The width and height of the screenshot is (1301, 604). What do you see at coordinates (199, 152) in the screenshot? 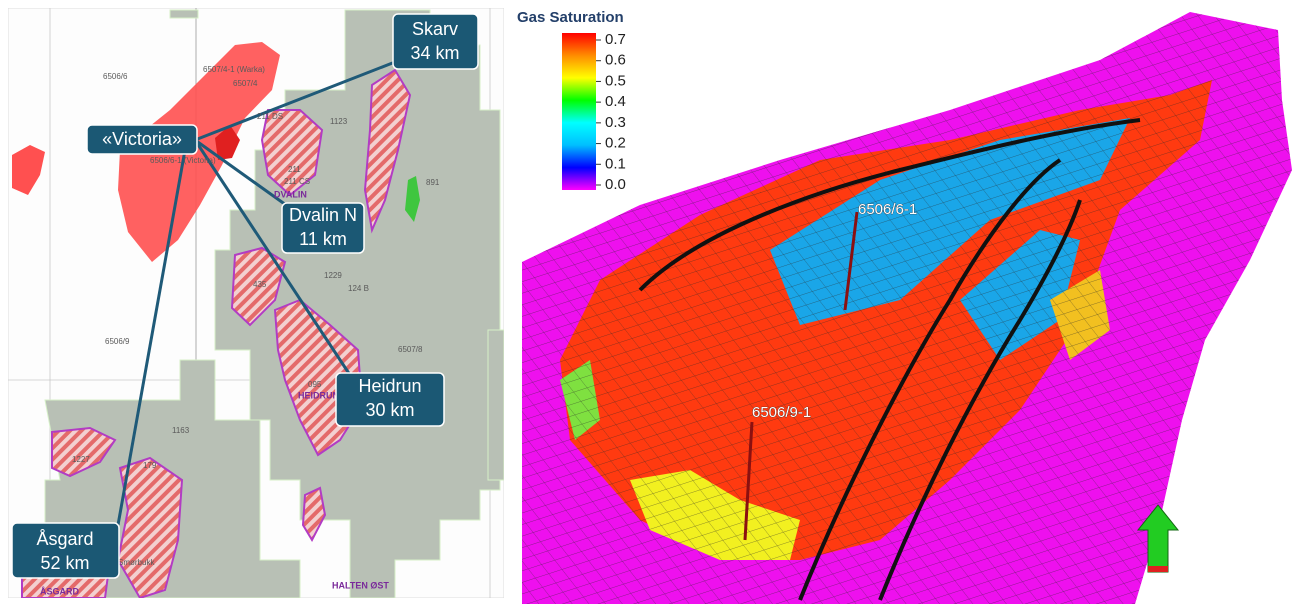
I see `victoria-field` at bounding box center [199, 152].